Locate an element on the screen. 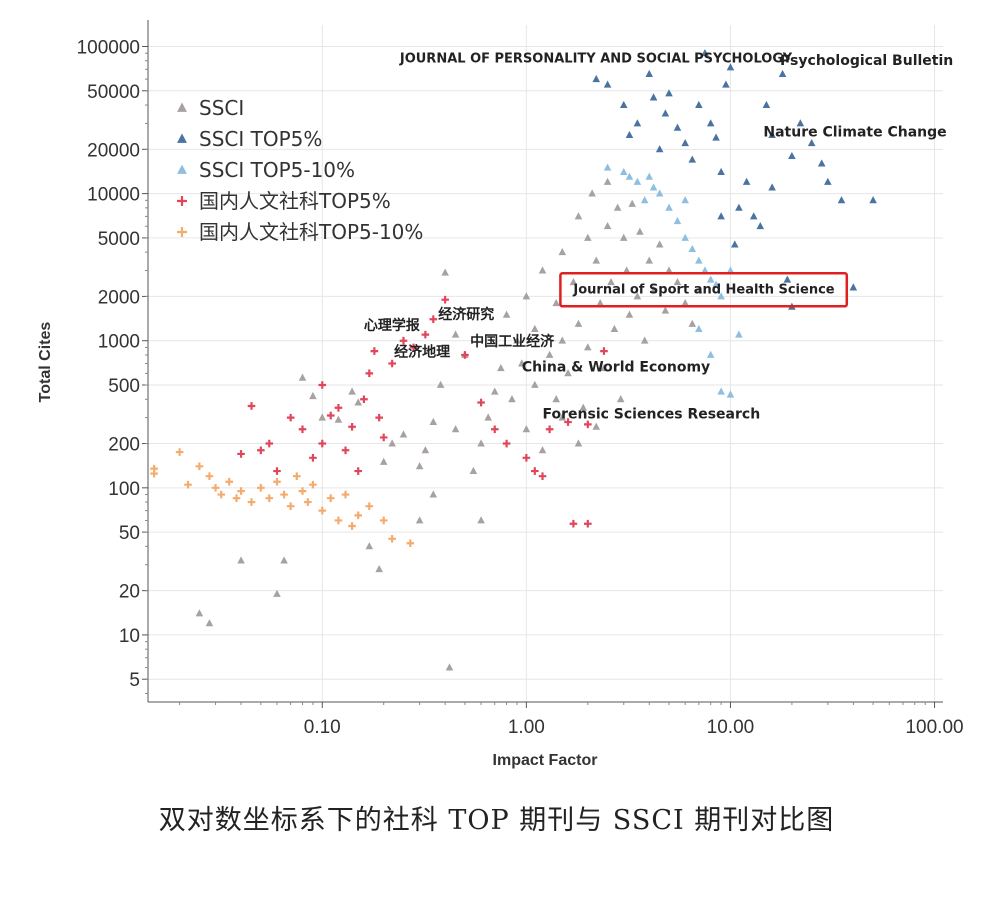 The height and width of the screenshot is (907, 993). annotation-label: Nature Climate Change is located at coordinates (854, 132).